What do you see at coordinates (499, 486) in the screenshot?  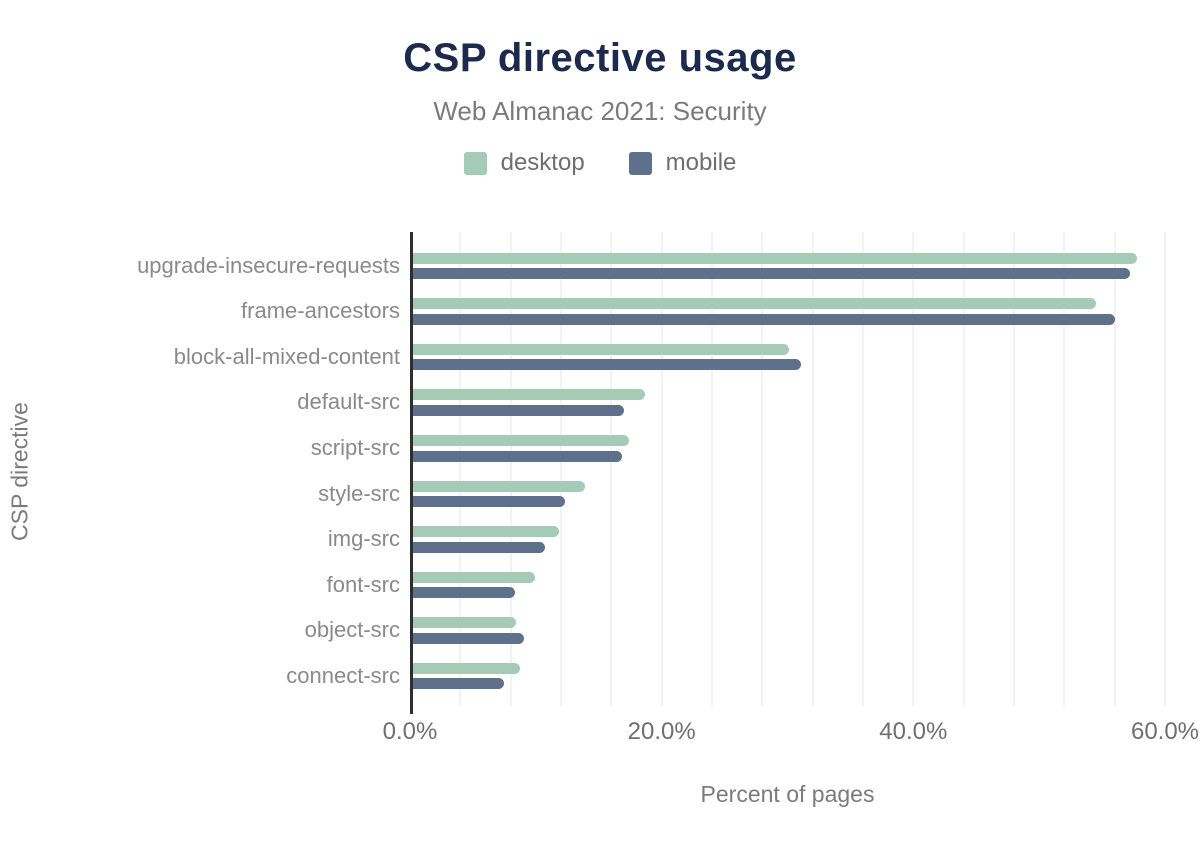 I see `bar-desktop-style-src` at bounding box center [499, 486].